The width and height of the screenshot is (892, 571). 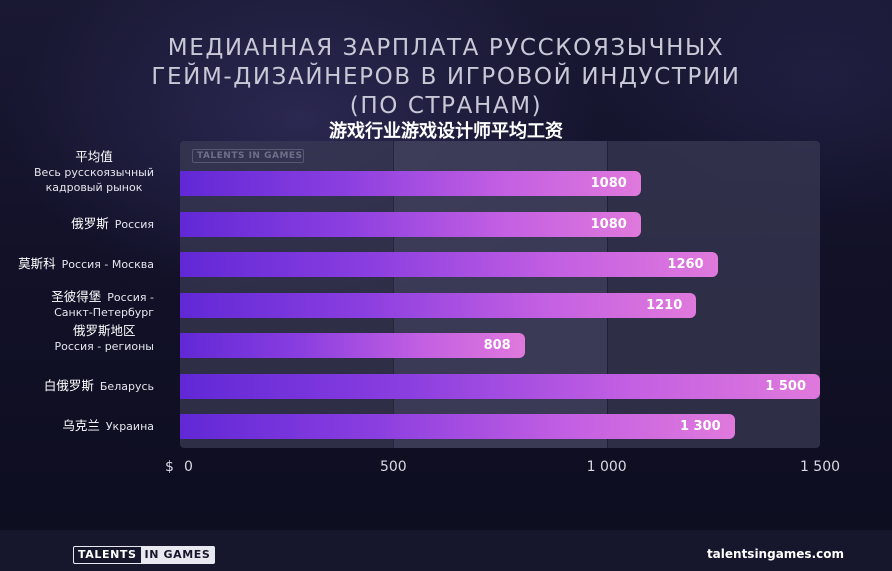 I want to click on category-label-ru: Украина, so click(x=129, y=426).